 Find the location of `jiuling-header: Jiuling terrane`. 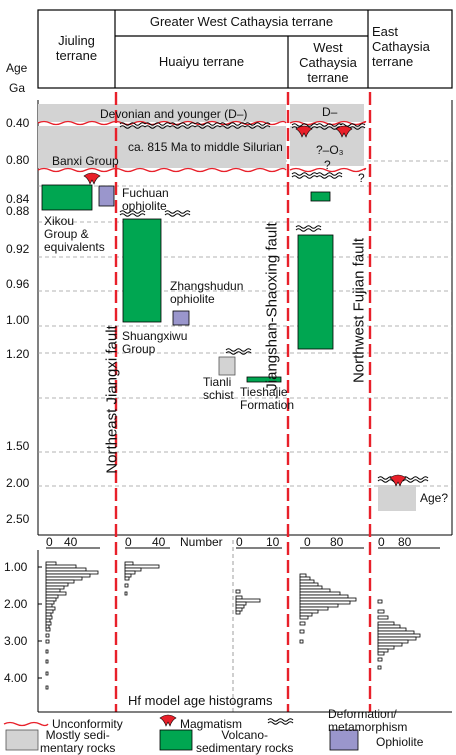

jiuling-header: Jiuling terrane is located at coordinates (76, 48).